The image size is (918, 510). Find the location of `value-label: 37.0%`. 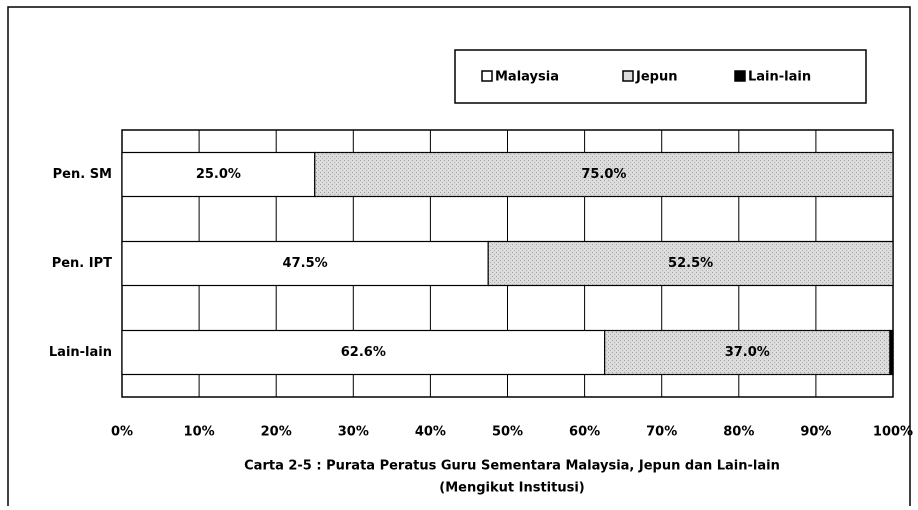

value-label: 37.0% is located at coordinates (747, 352).